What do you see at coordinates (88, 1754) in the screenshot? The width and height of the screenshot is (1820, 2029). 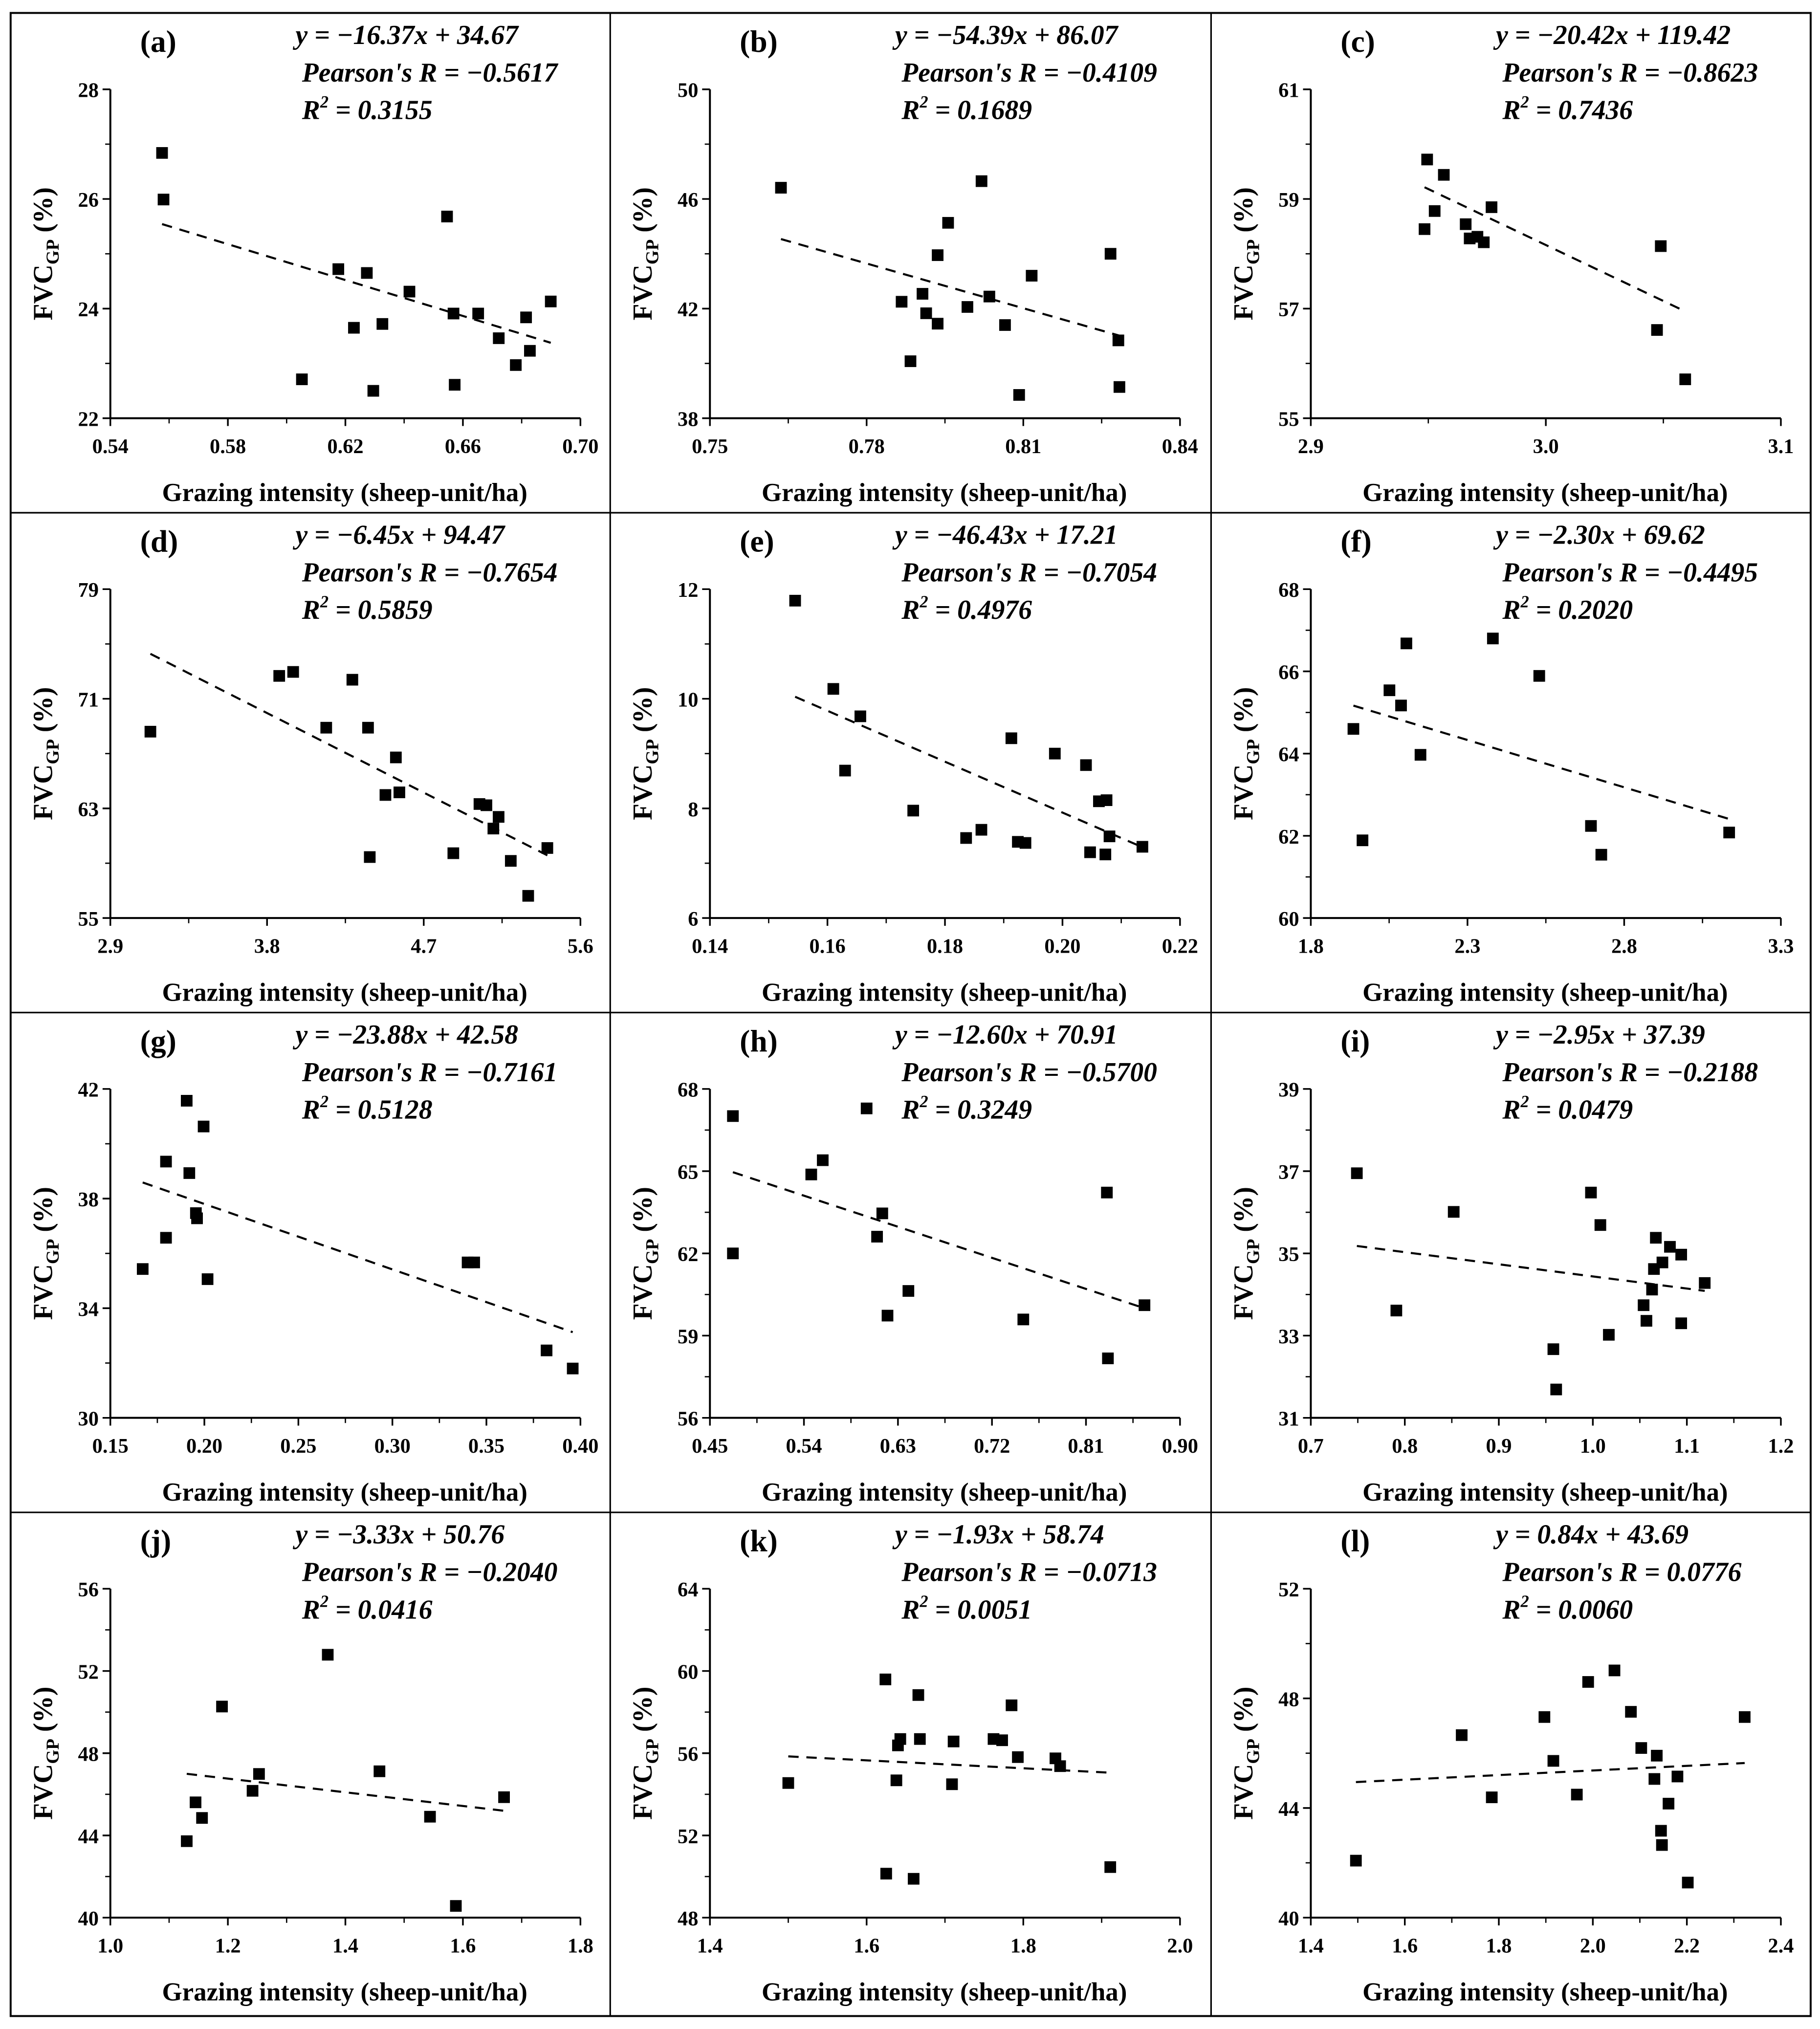 I see `y-tick-label: 48` at bounding box center [88, 1754].